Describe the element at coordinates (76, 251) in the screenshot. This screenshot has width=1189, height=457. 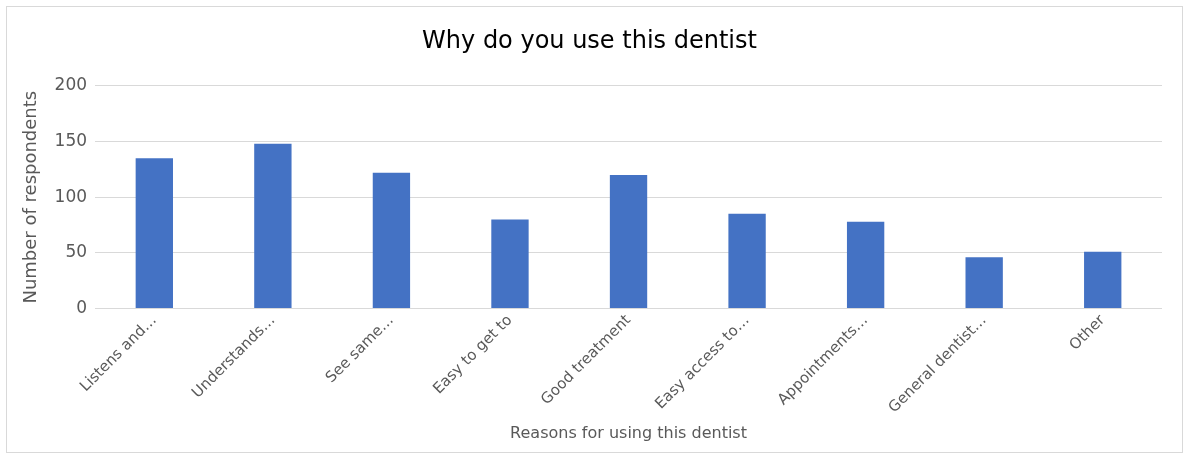
I see `y-tick-label: 50` at that location.